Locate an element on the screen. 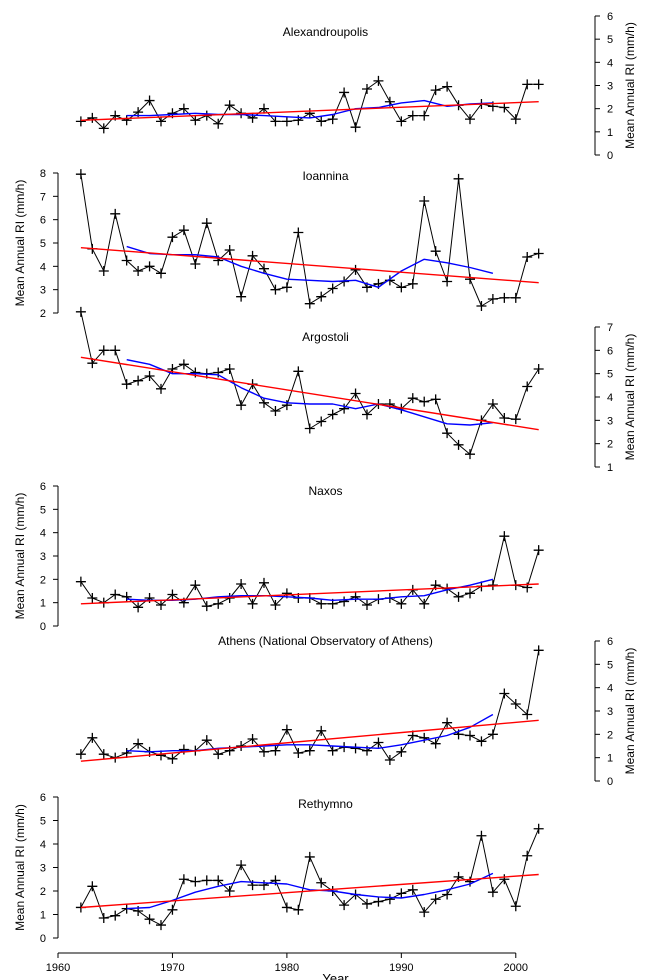 This screenshot has width=651, height=980. panel-2: Argostoli 1 2 3 4 5 6 7 Mean Annual RI (mm/h) is located at coordinates (356, 390).